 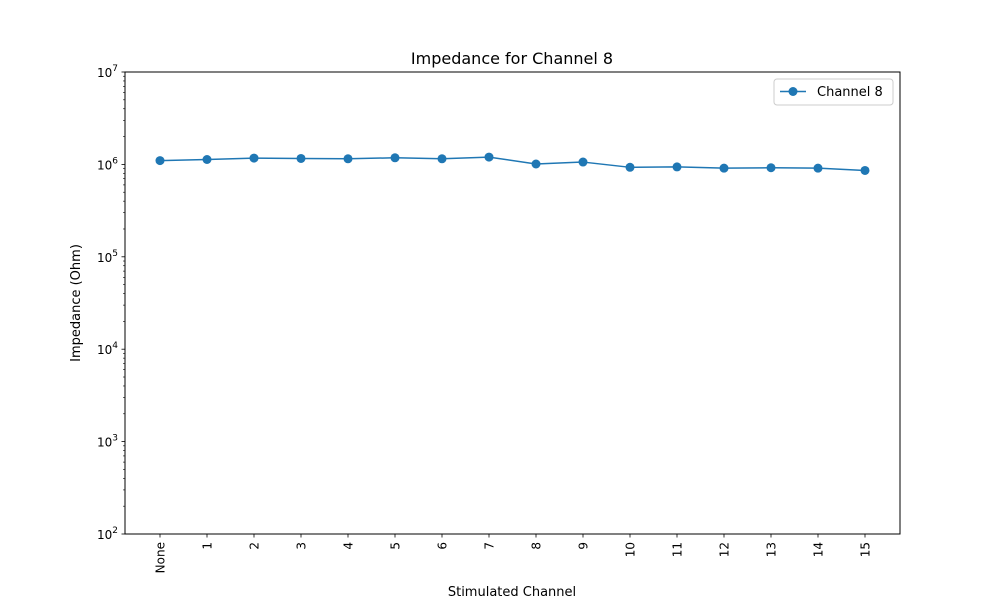 I want to click on series-line, so click(x=512, y=164).